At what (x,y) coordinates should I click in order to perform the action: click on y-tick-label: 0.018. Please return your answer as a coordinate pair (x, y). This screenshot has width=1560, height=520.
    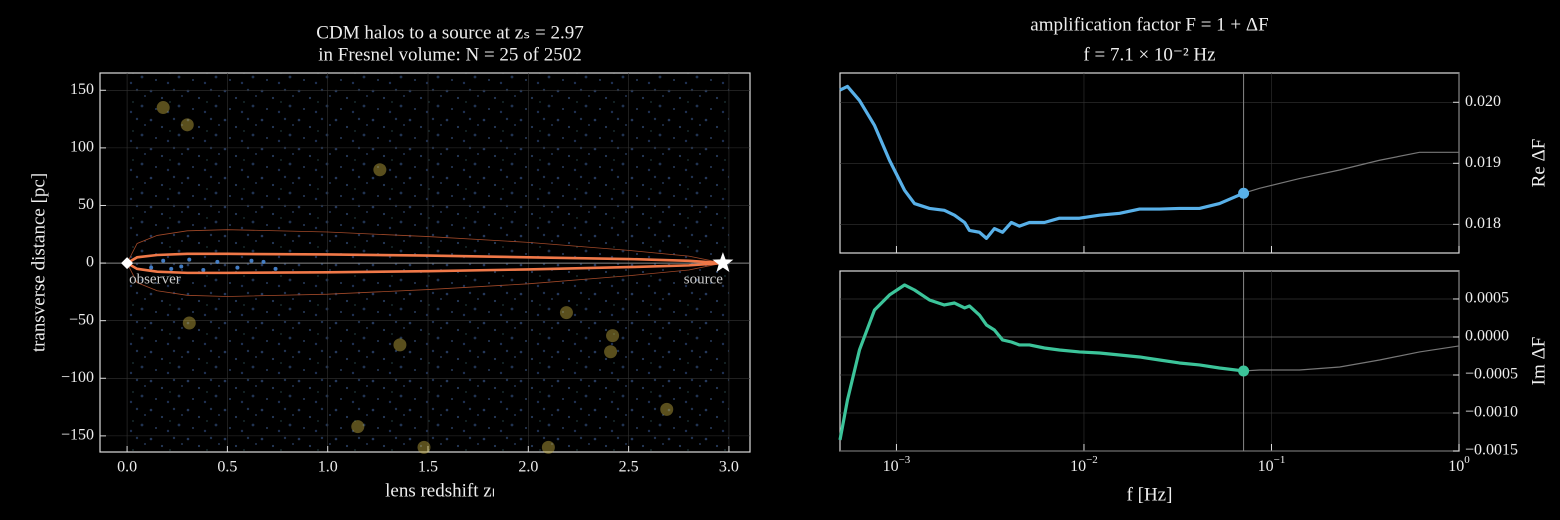
    Looking at the image, I should click on (1483, 223).